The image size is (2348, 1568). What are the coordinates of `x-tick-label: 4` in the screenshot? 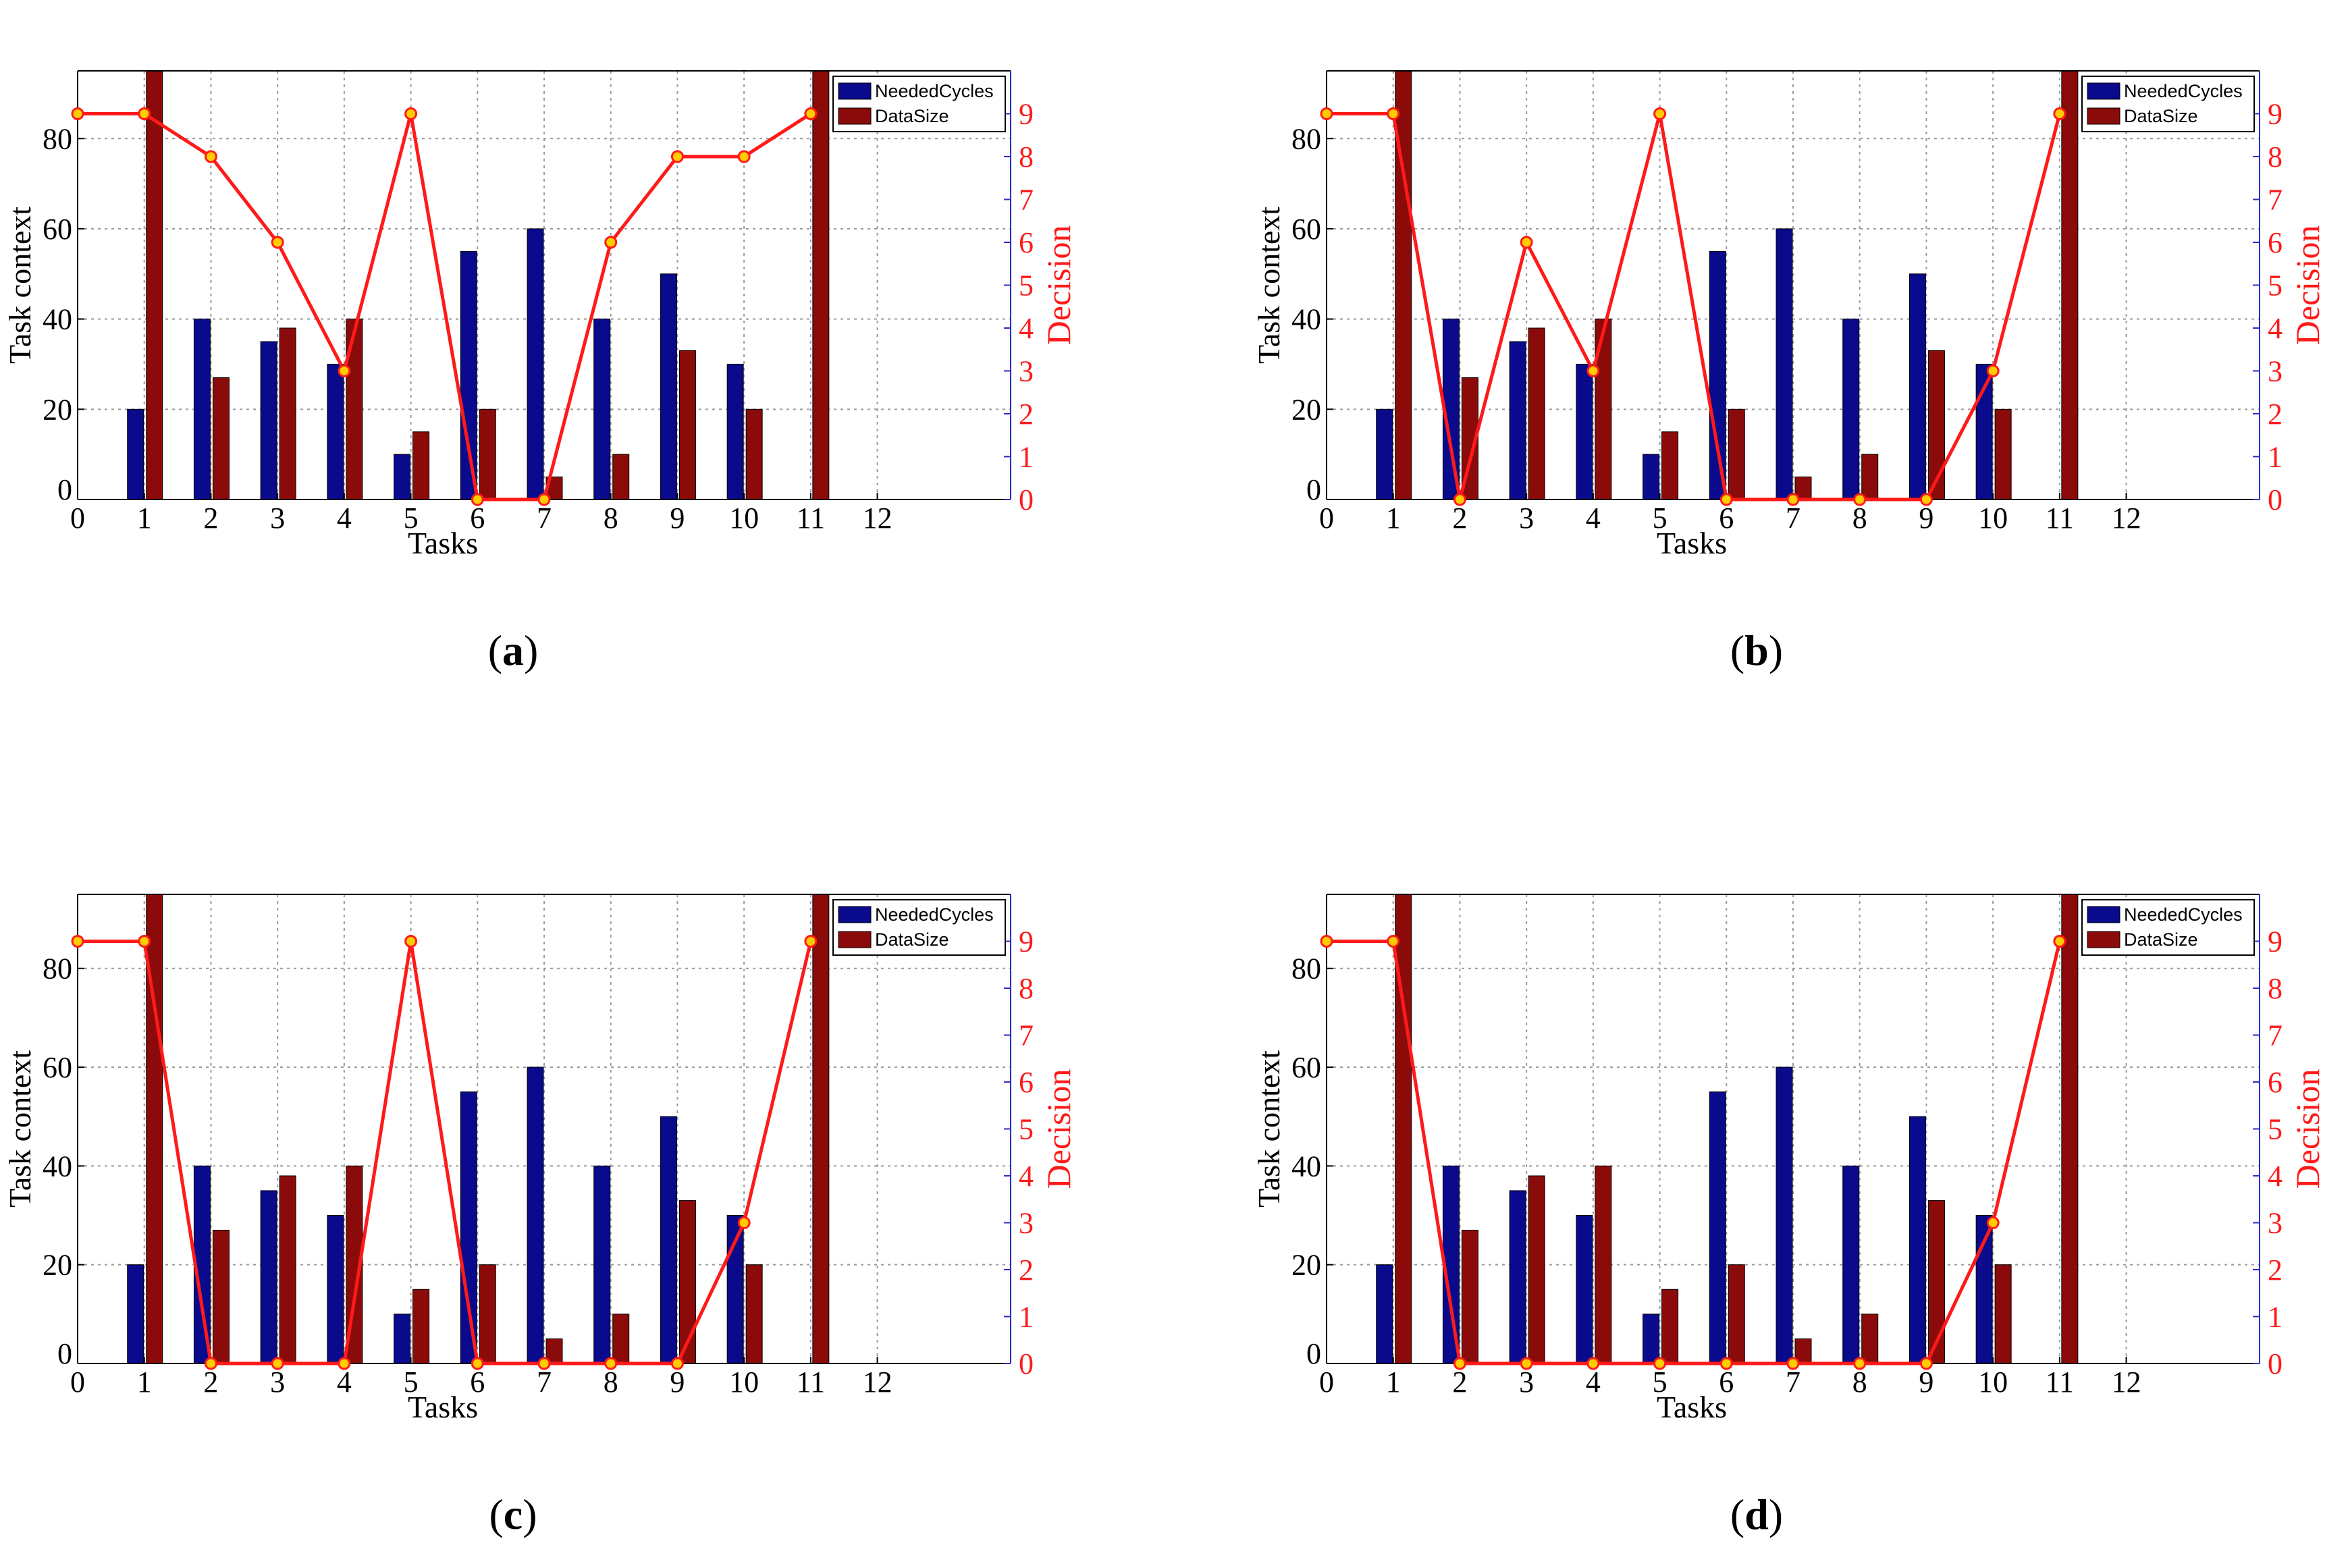 It's located at (344, 518).